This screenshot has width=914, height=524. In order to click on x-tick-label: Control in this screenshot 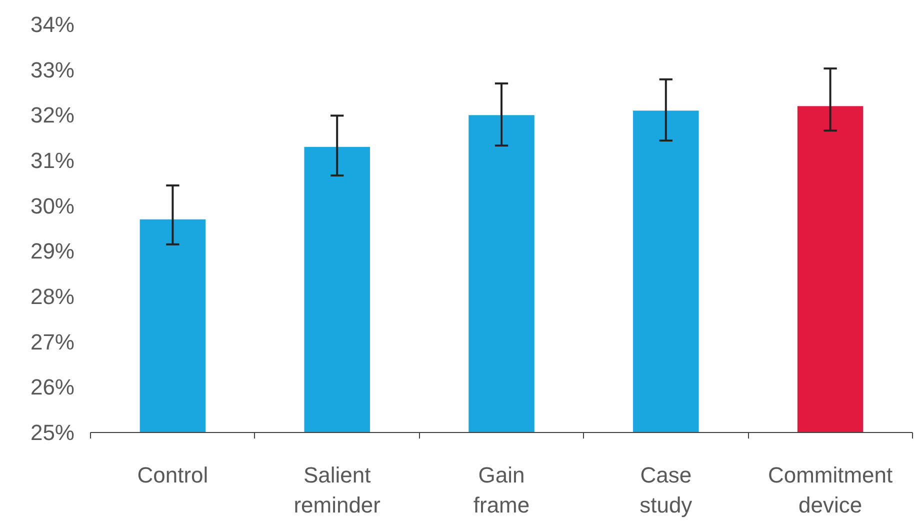, I will do `click(172, 475)`.